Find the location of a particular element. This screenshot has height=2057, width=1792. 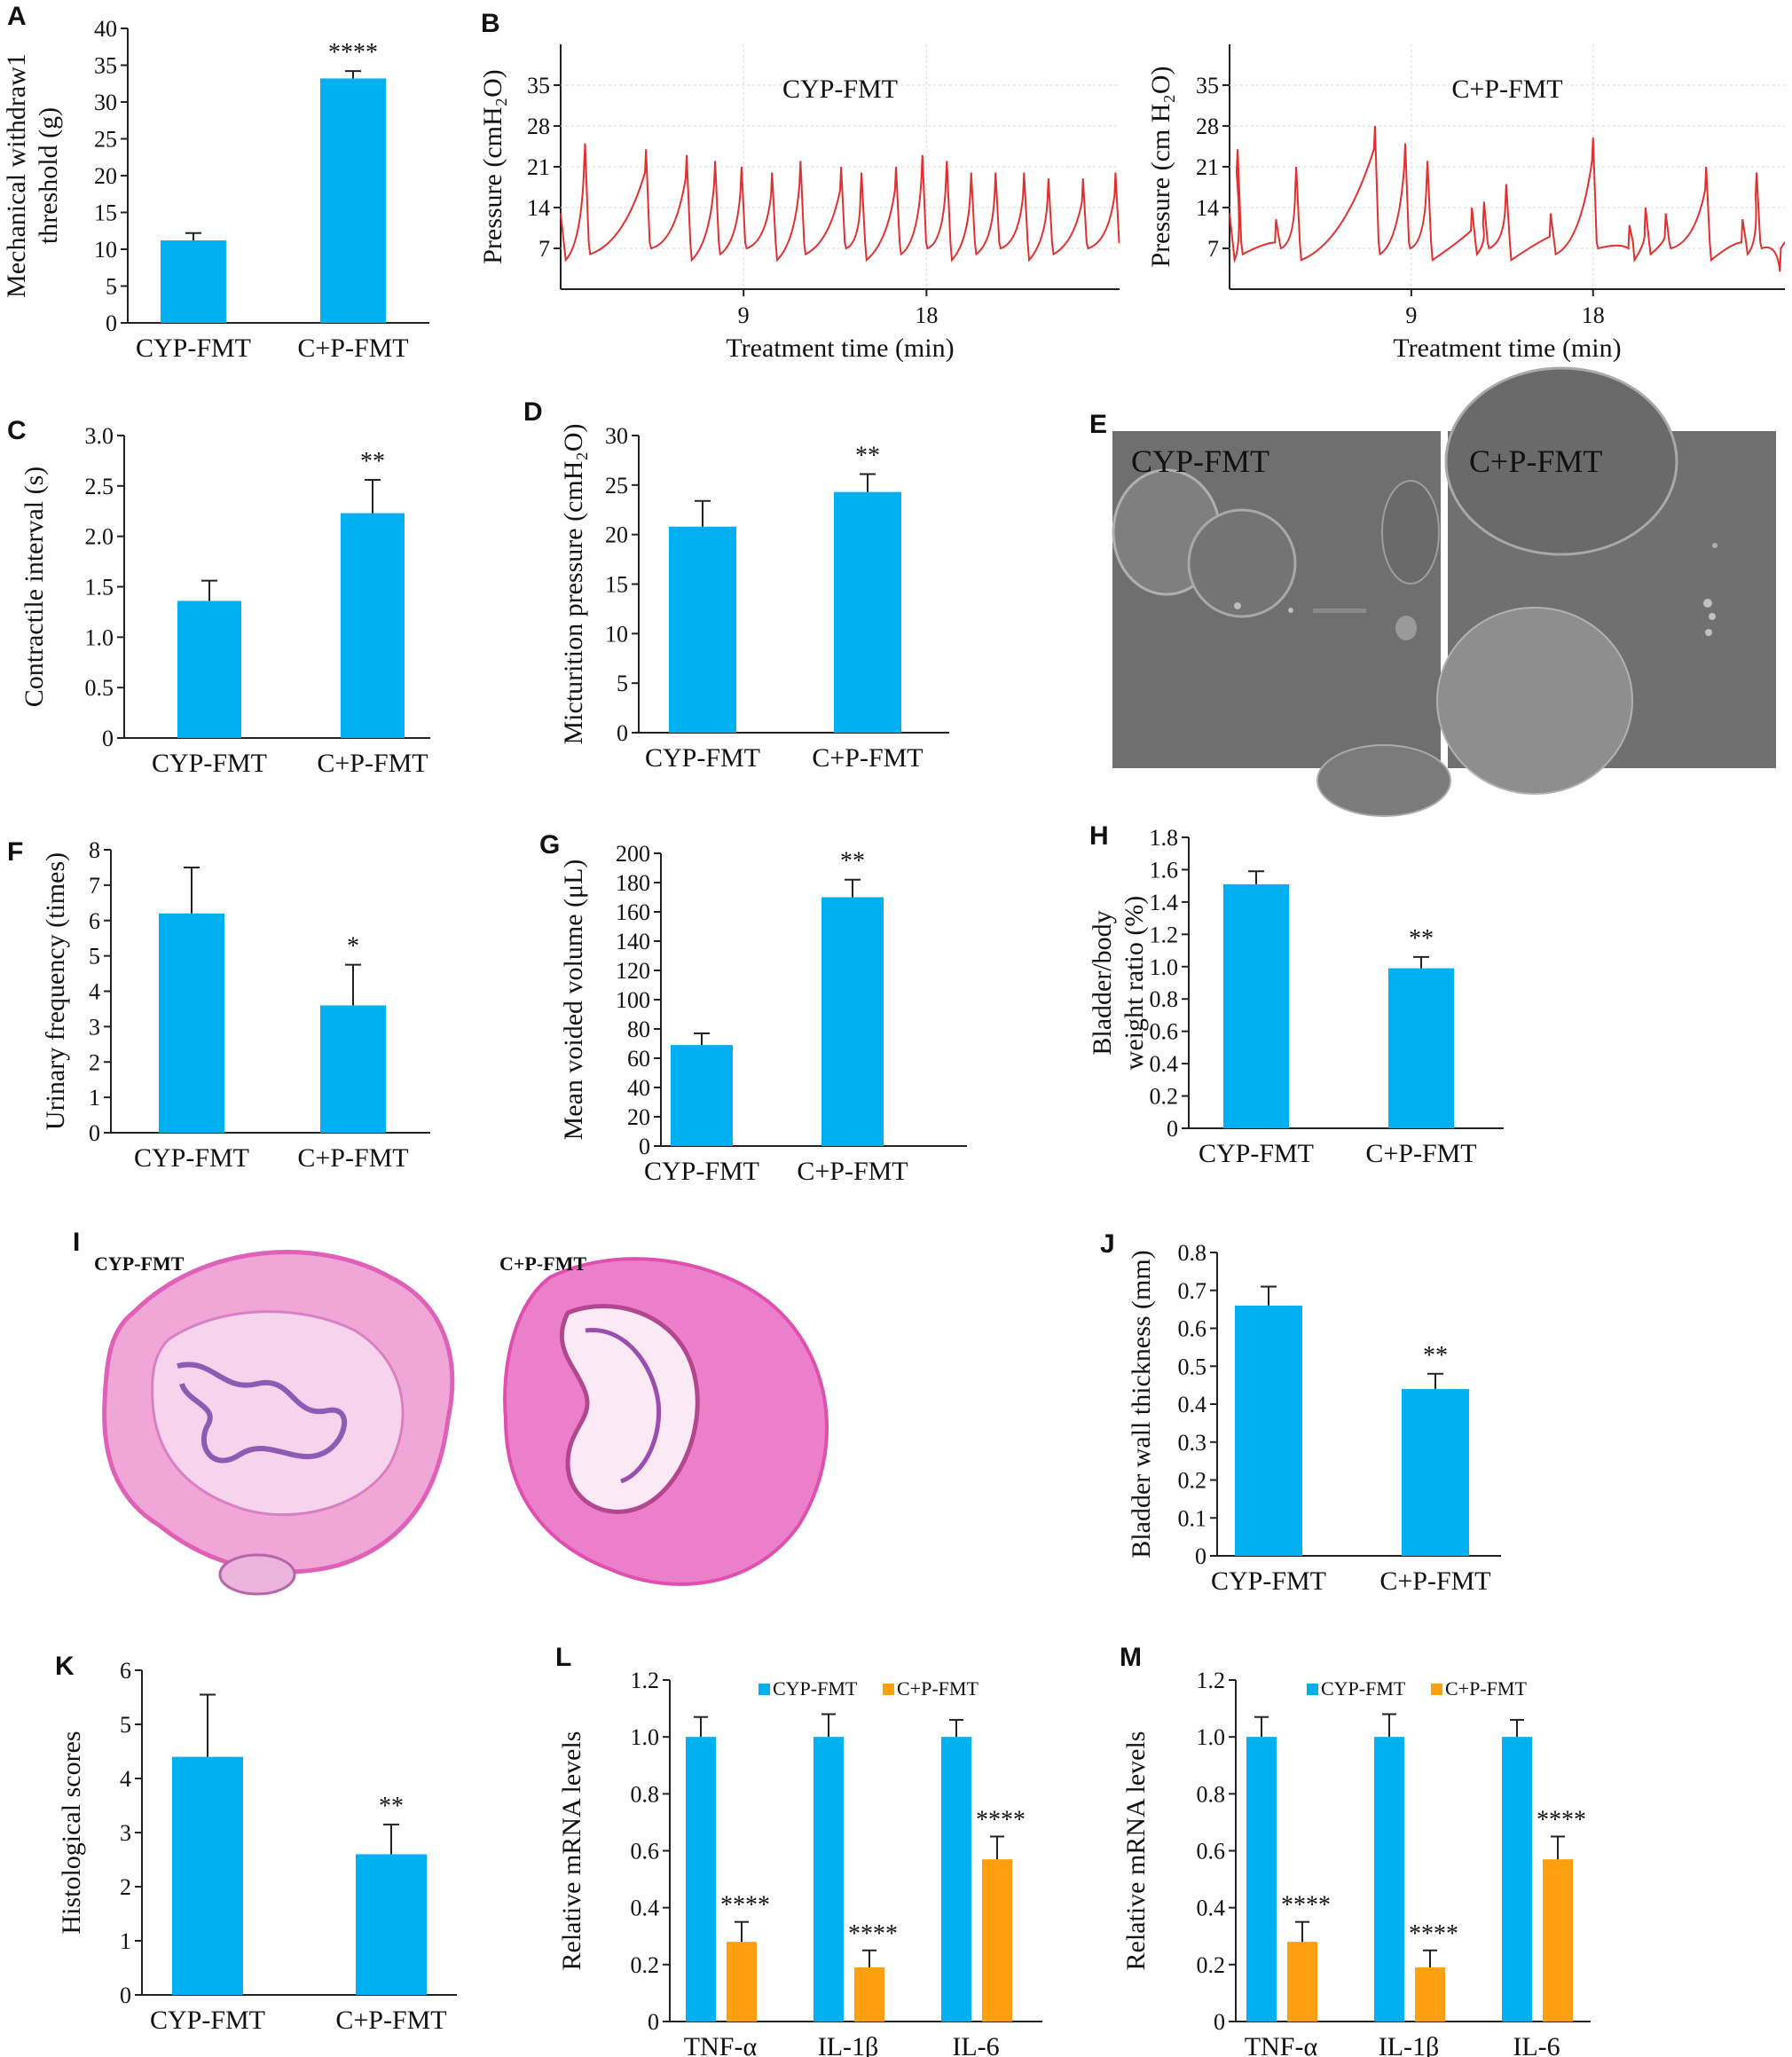

y-tick-label: 0.3 is located at coordinates (1192, 1443).